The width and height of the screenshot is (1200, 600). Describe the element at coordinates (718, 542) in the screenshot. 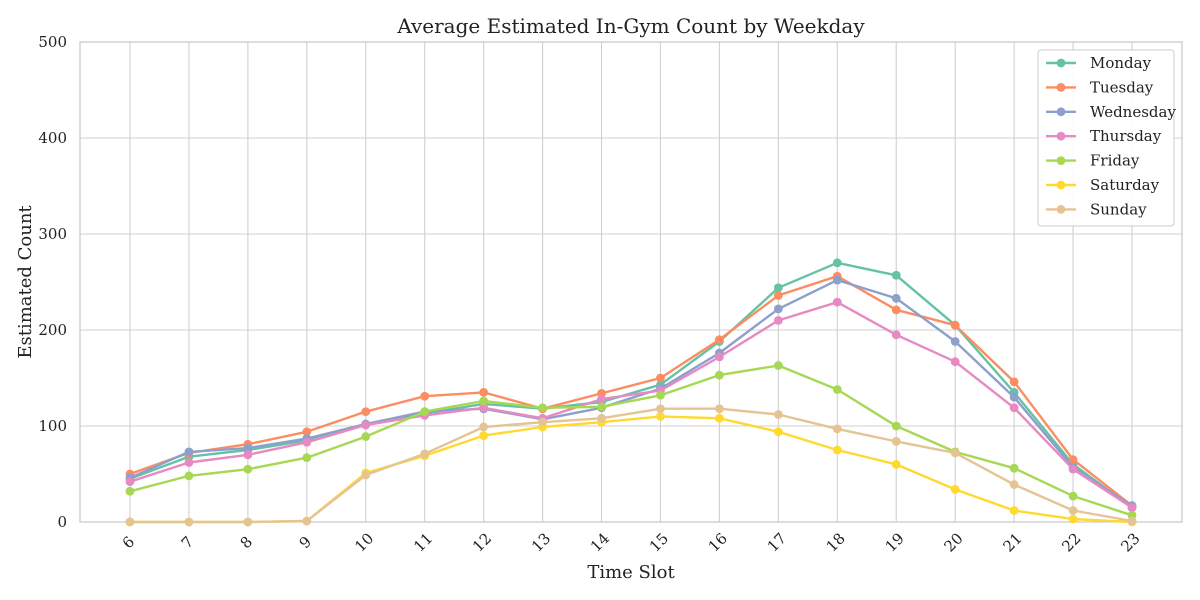

I see `x-tick-label: 16` at that location.